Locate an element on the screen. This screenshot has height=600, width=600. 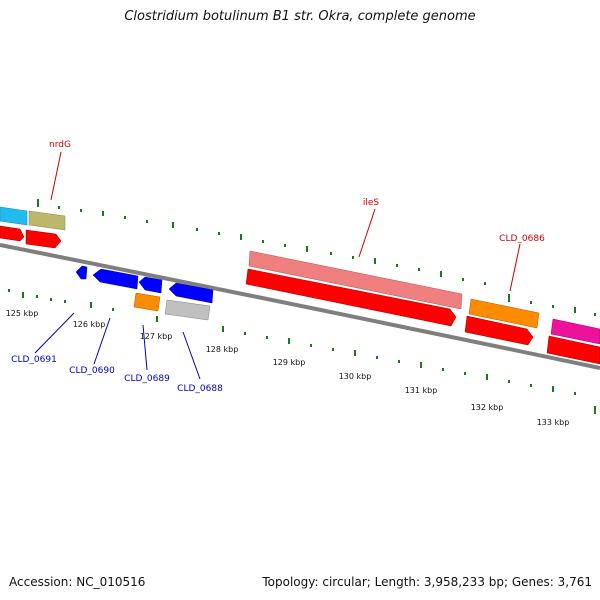
reverse-leader-lines is located at coordinates (117, 346).